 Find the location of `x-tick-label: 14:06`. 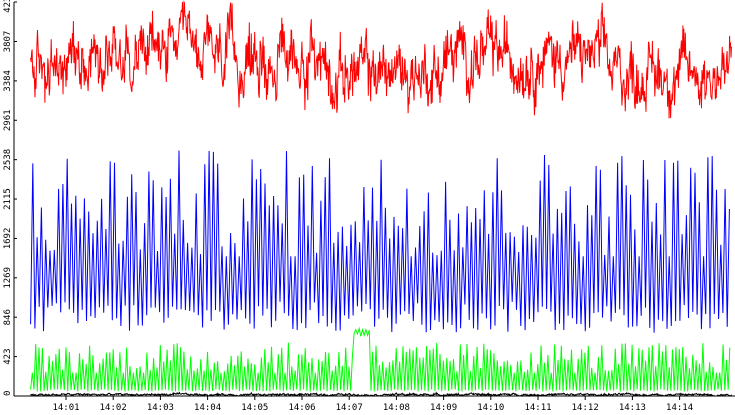

x-tick-label: 14:06 is located at coordinates (301, 408).